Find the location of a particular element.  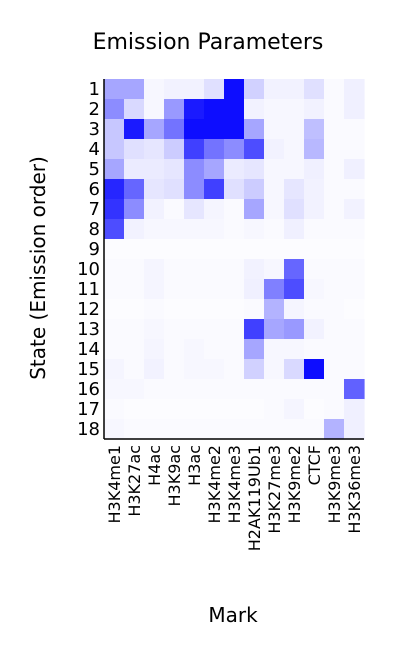

row-tick-label: 13 is located at coordinates (88, 329).